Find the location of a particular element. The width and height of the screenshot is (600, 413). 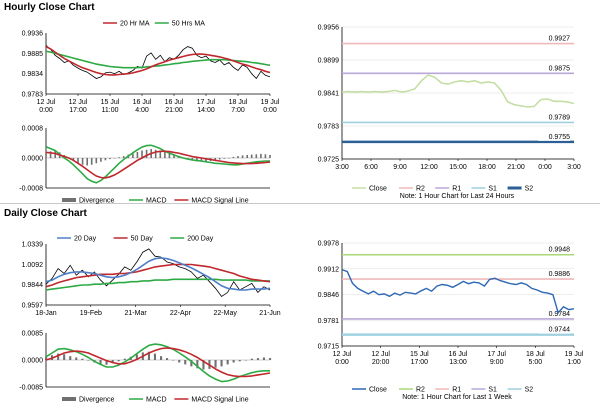

daily-macd-legend-label: MACD is located at coordinates (156, 400).